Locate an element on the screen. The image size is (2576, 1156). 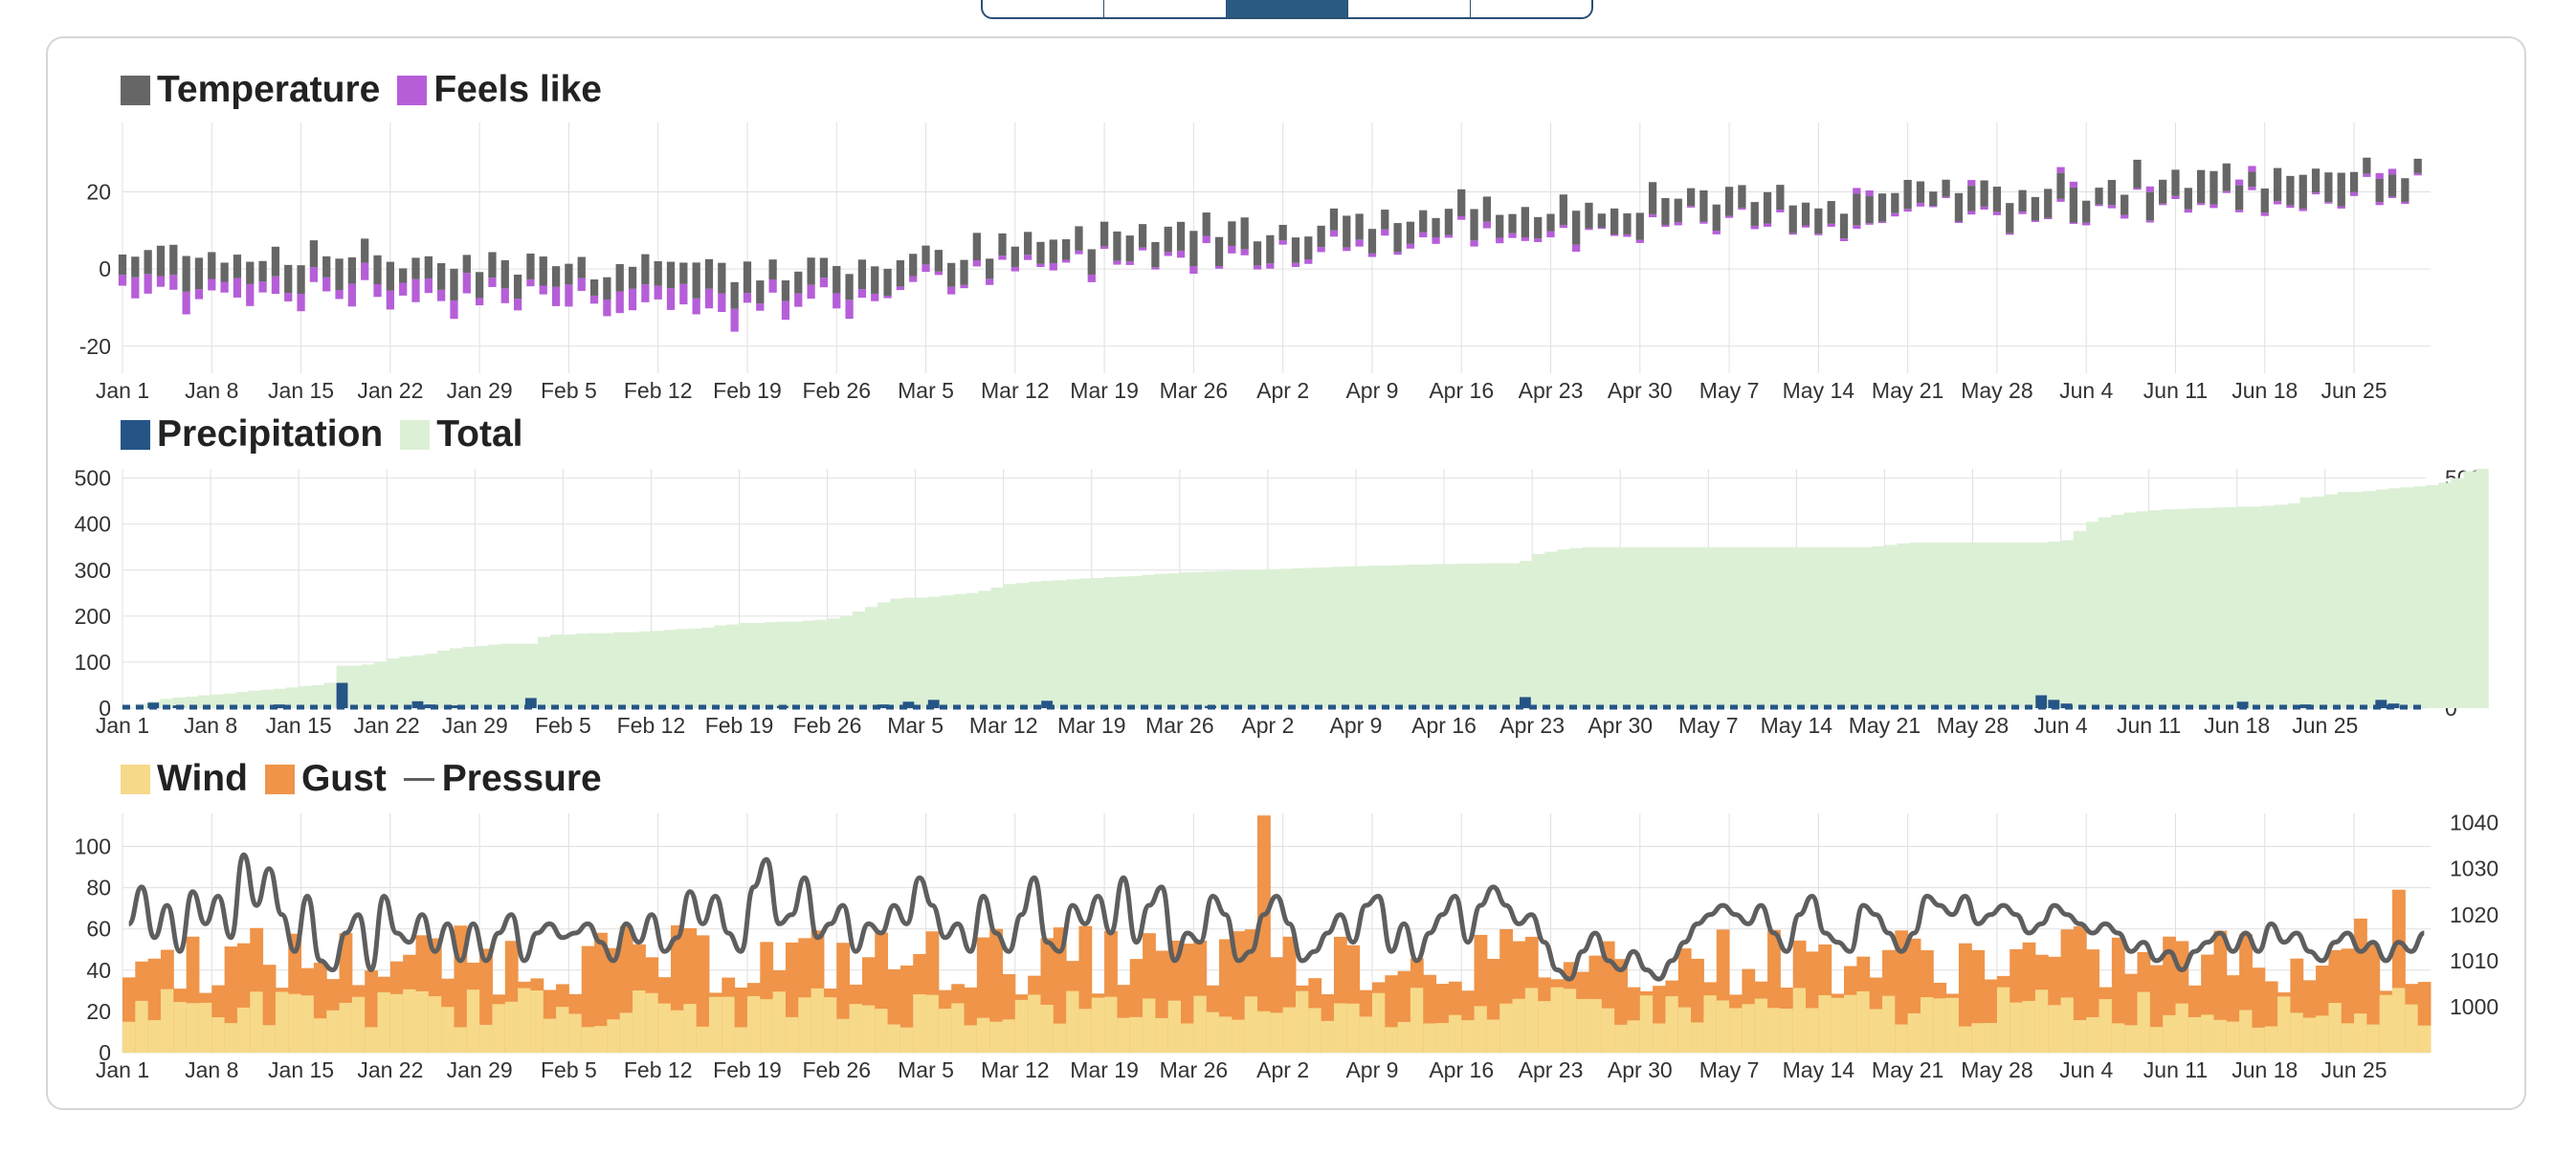
legend-feels-like: Feels like is located at coordinates (500, 90).